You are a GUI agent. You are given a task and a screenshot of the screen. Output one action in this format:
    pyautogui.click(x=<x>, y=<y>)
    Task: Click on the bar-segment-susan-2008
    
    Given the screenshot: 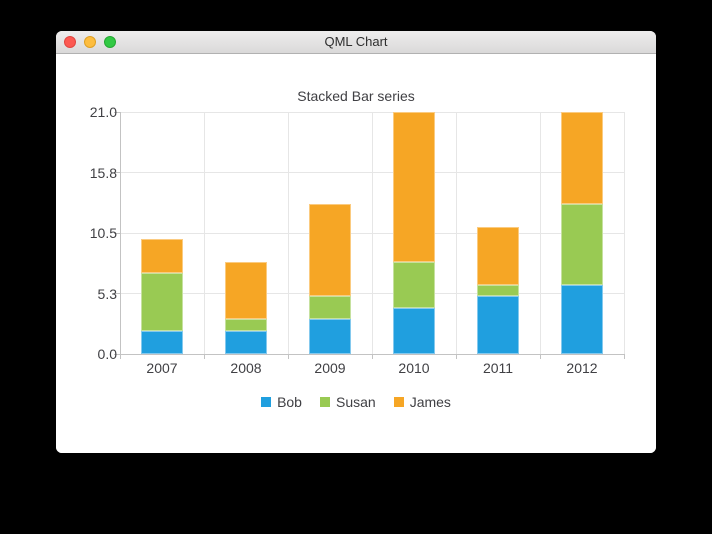 What is the action you would take?
    pyautogui.click(x=246, y=325)
    